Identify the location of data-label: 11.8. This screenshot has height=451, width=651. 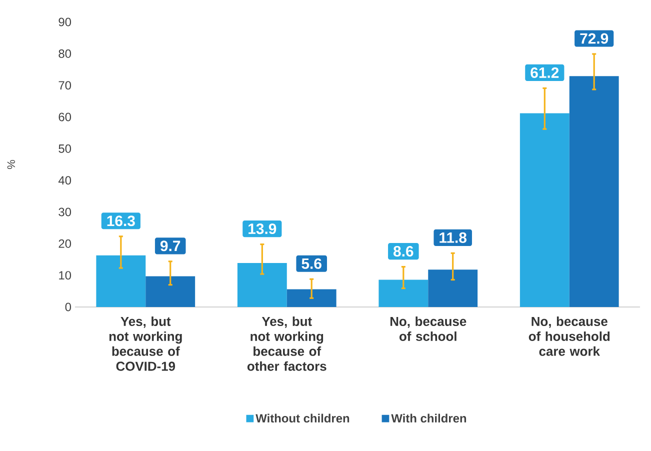
(453, 237).